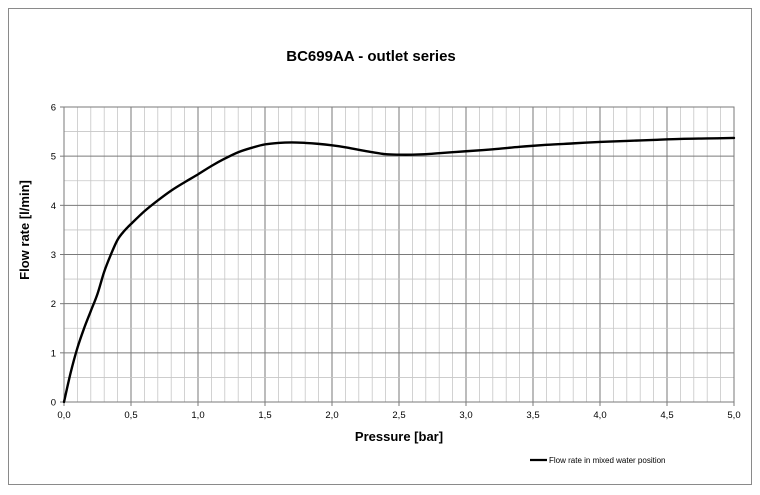 This screenshot has height=495, width=760. Describe the element at coordinates (53, 157) in the screenshot. I see `y-tick-label: 5` at that location.